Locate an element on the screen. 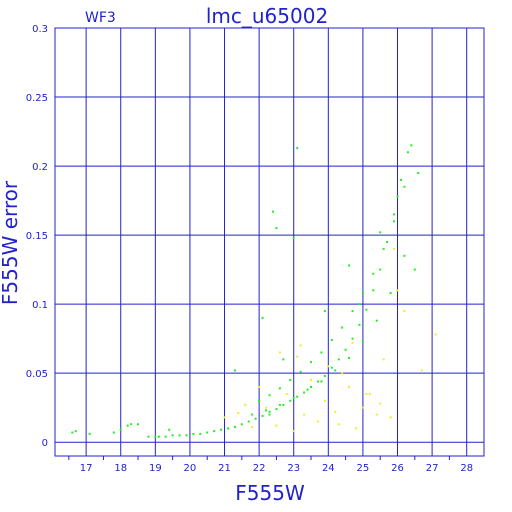 Image resolution: width=512 pixels, height=512 pixels. x-tick-label: 25 is located at coordinates (363, 468).